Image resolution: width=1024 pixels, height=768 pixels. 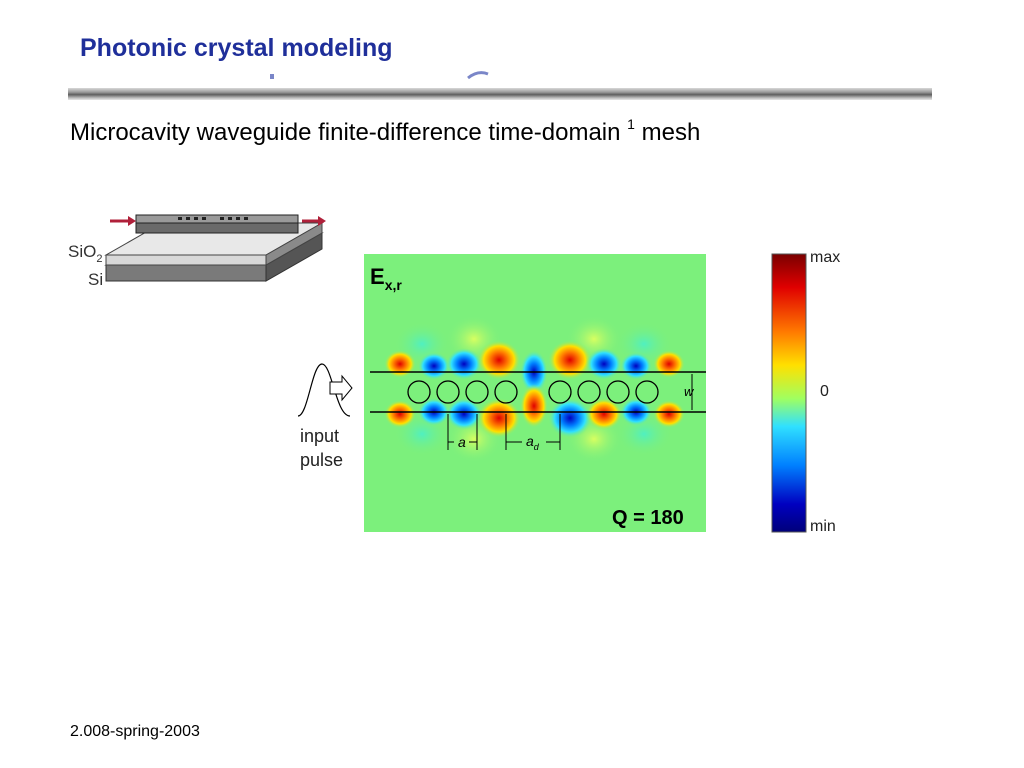 What do you see at coordinates (789, 393) in the screenshot?
I see `colorbar-gradient` at bounding box center [789, 393].